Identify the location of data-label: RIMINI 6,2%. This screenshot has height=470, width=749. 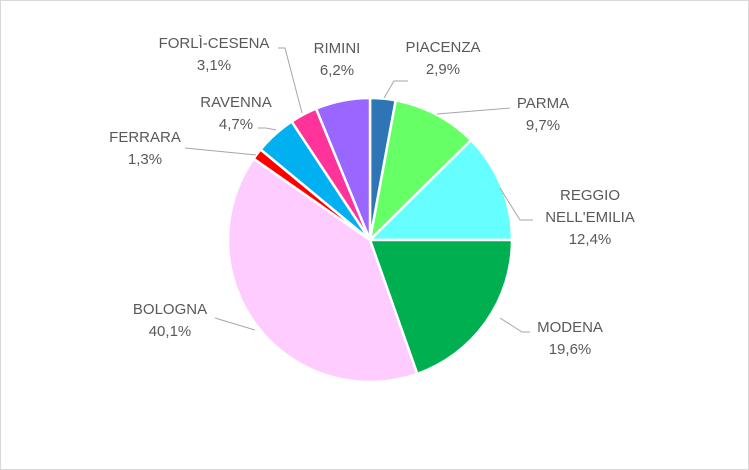
(337, 59).